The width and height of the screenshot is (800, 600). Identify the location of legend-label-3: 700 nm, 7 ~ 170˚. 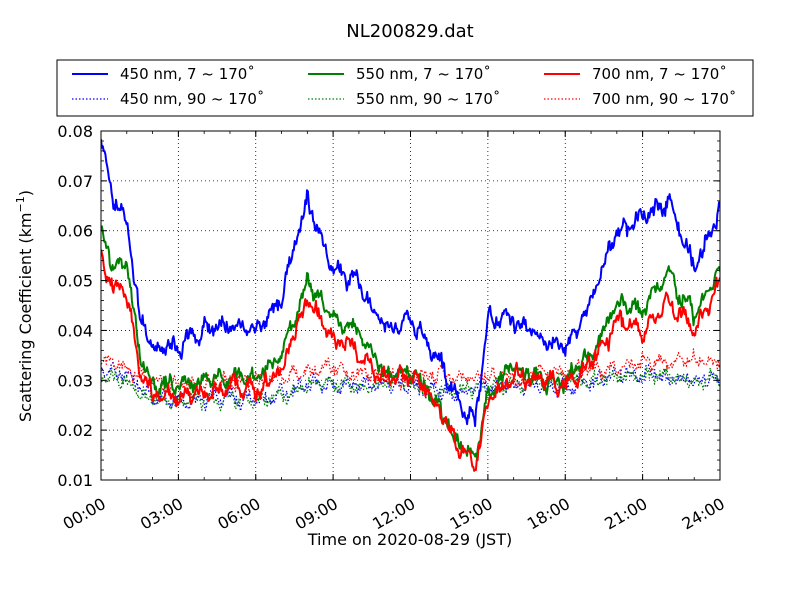
(659, 74).